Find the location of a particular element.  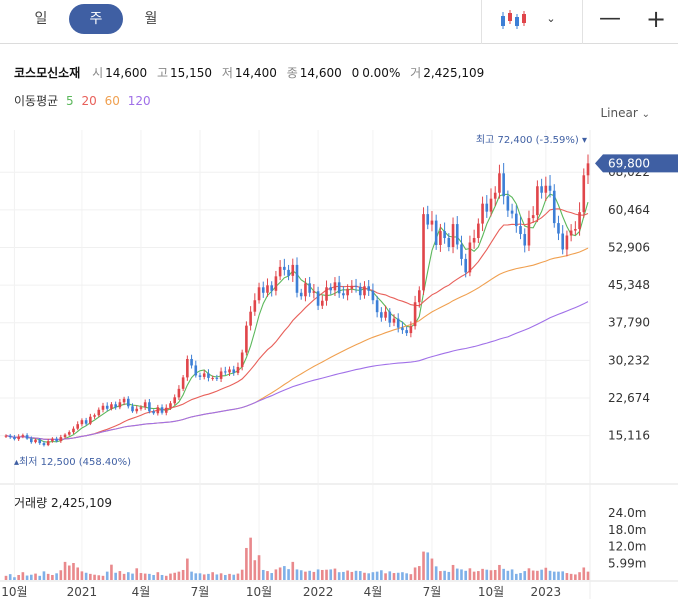

ma-60: 60 is located at coordinates (112, 101).